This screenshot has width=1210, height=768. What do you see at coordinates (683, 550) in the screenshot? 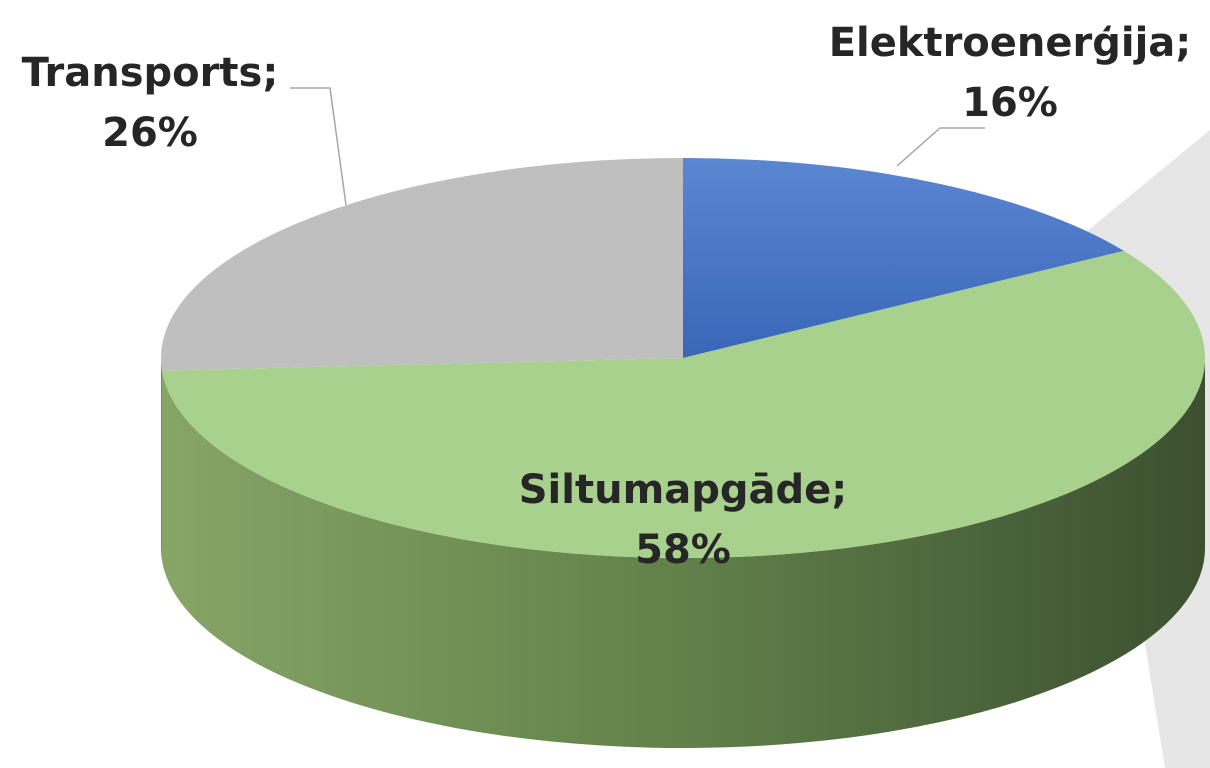
I see `slice-value-label: 58%` at bounding box center [683, 550].